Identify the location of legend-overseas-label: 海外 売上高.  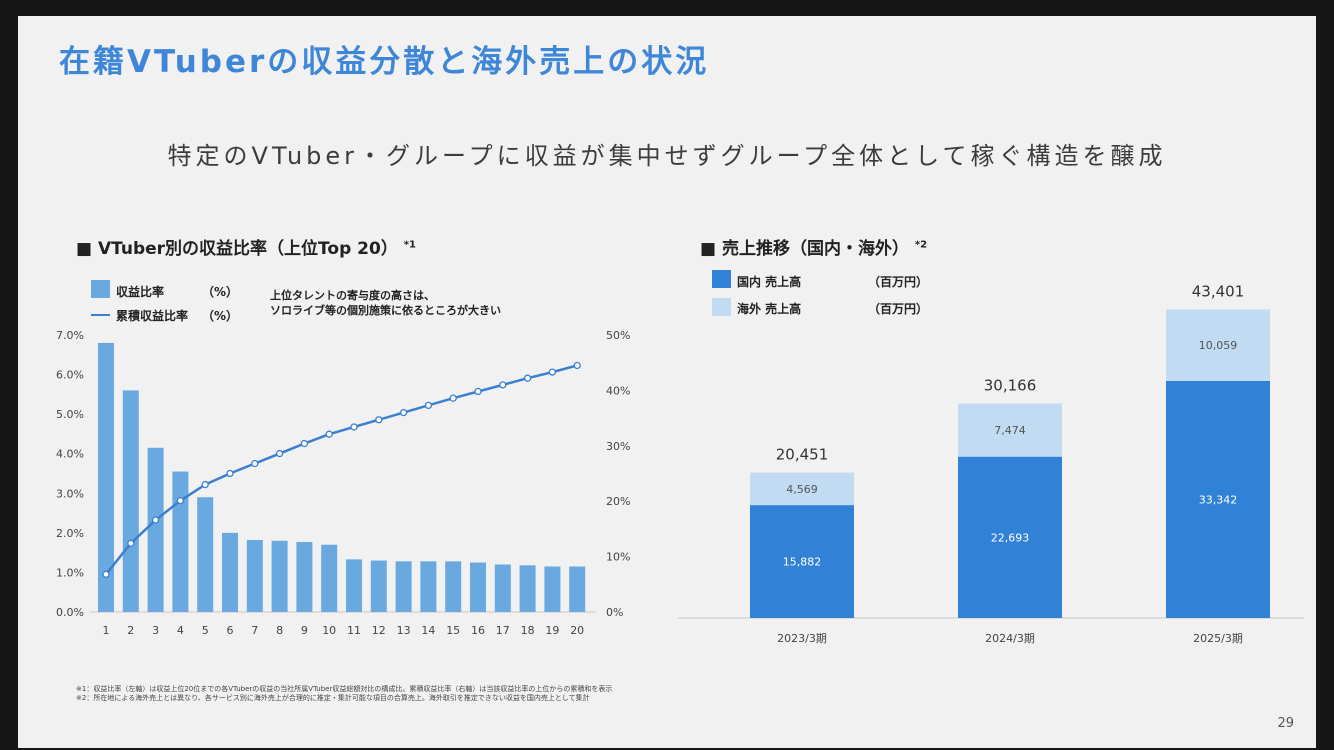
(769, 309).